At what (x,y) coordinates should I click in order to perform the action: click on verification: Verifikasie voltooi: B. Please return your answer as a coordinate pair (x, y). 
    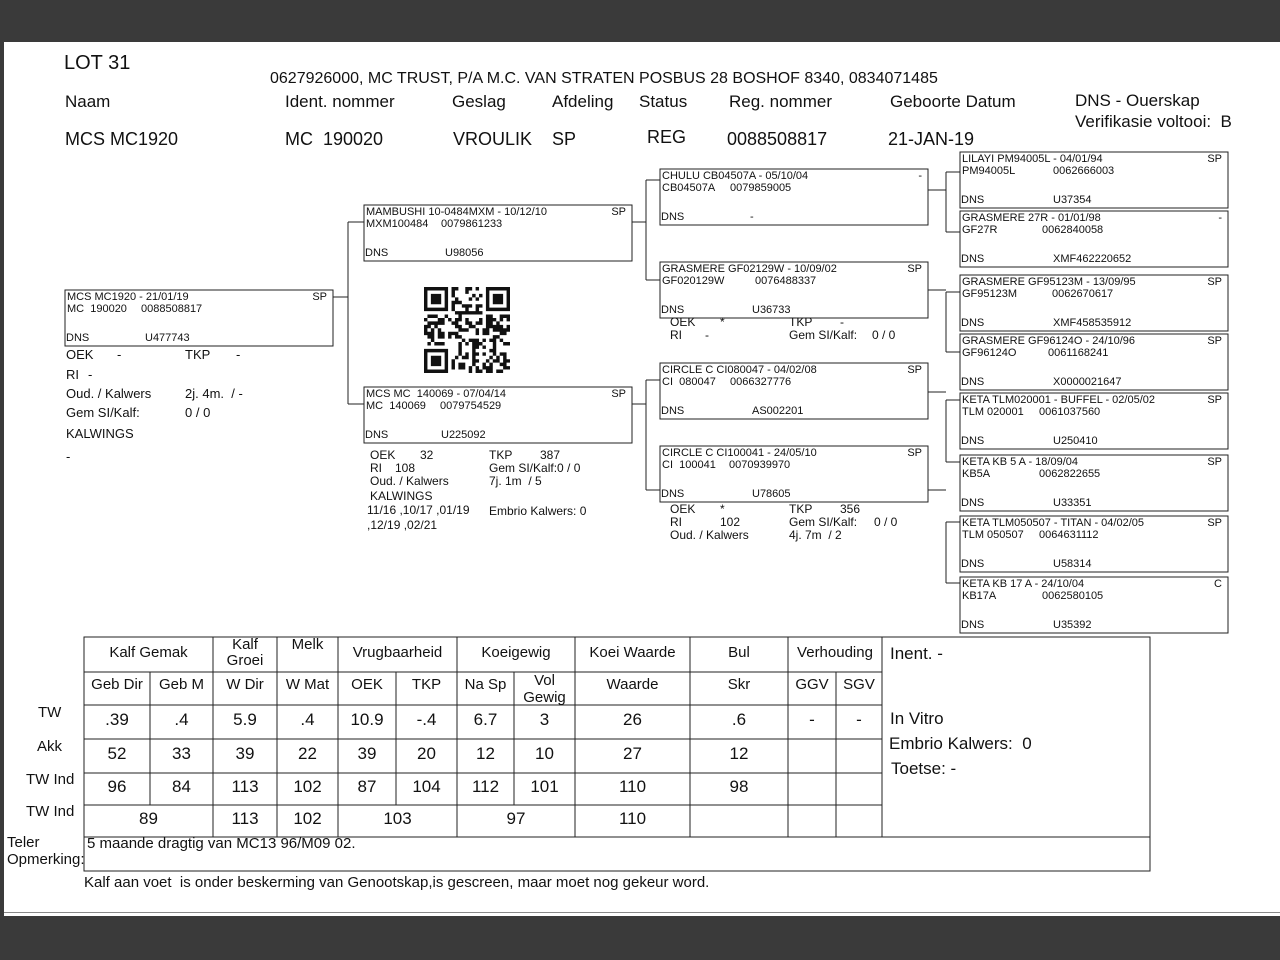
    Looking at the image, I should click on (1153, 121).